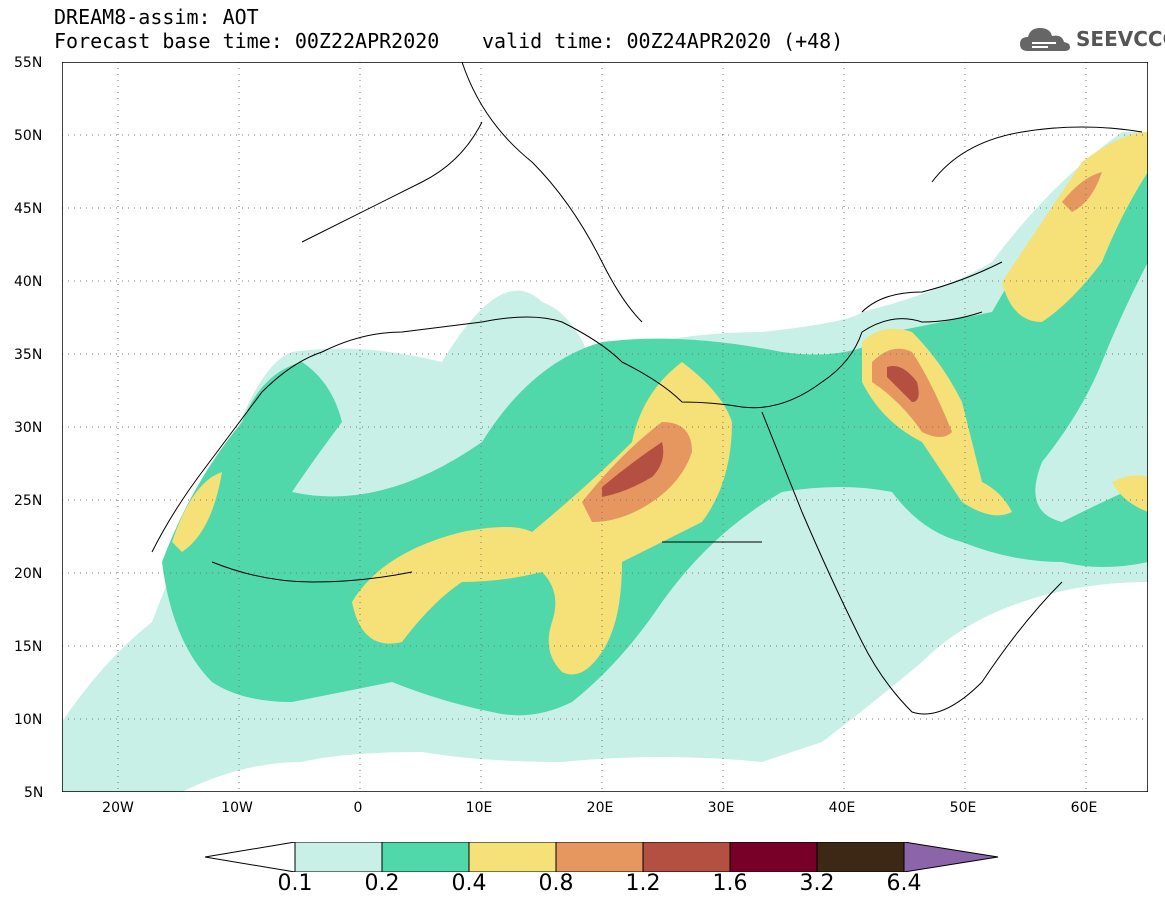  I want to click on seevccc-logo: SEEVCCC, so click(1091, 39).